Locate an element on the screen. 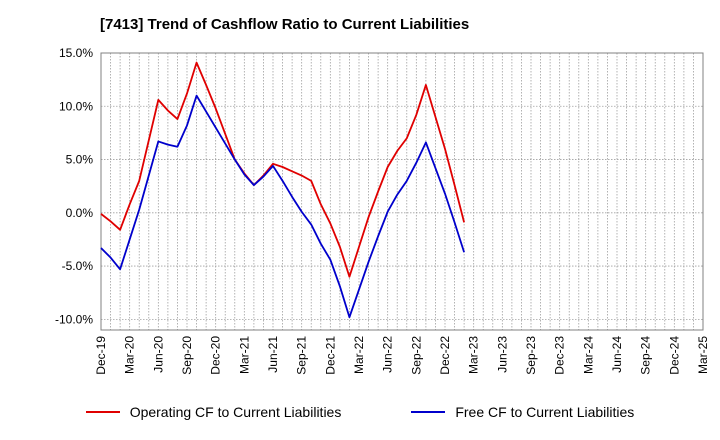 This screenshot has height=440, width=720. x-tick-label: Sep-21 is located at coordinates (302, 355).